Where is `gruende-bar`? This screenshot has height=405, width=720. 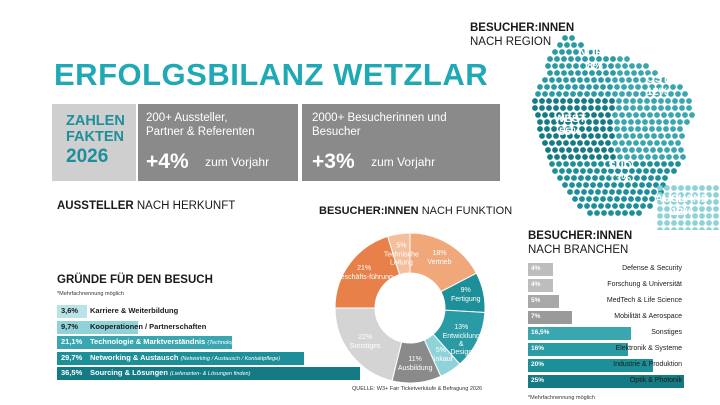 gruende-bar is located at coordinates (208, 373).